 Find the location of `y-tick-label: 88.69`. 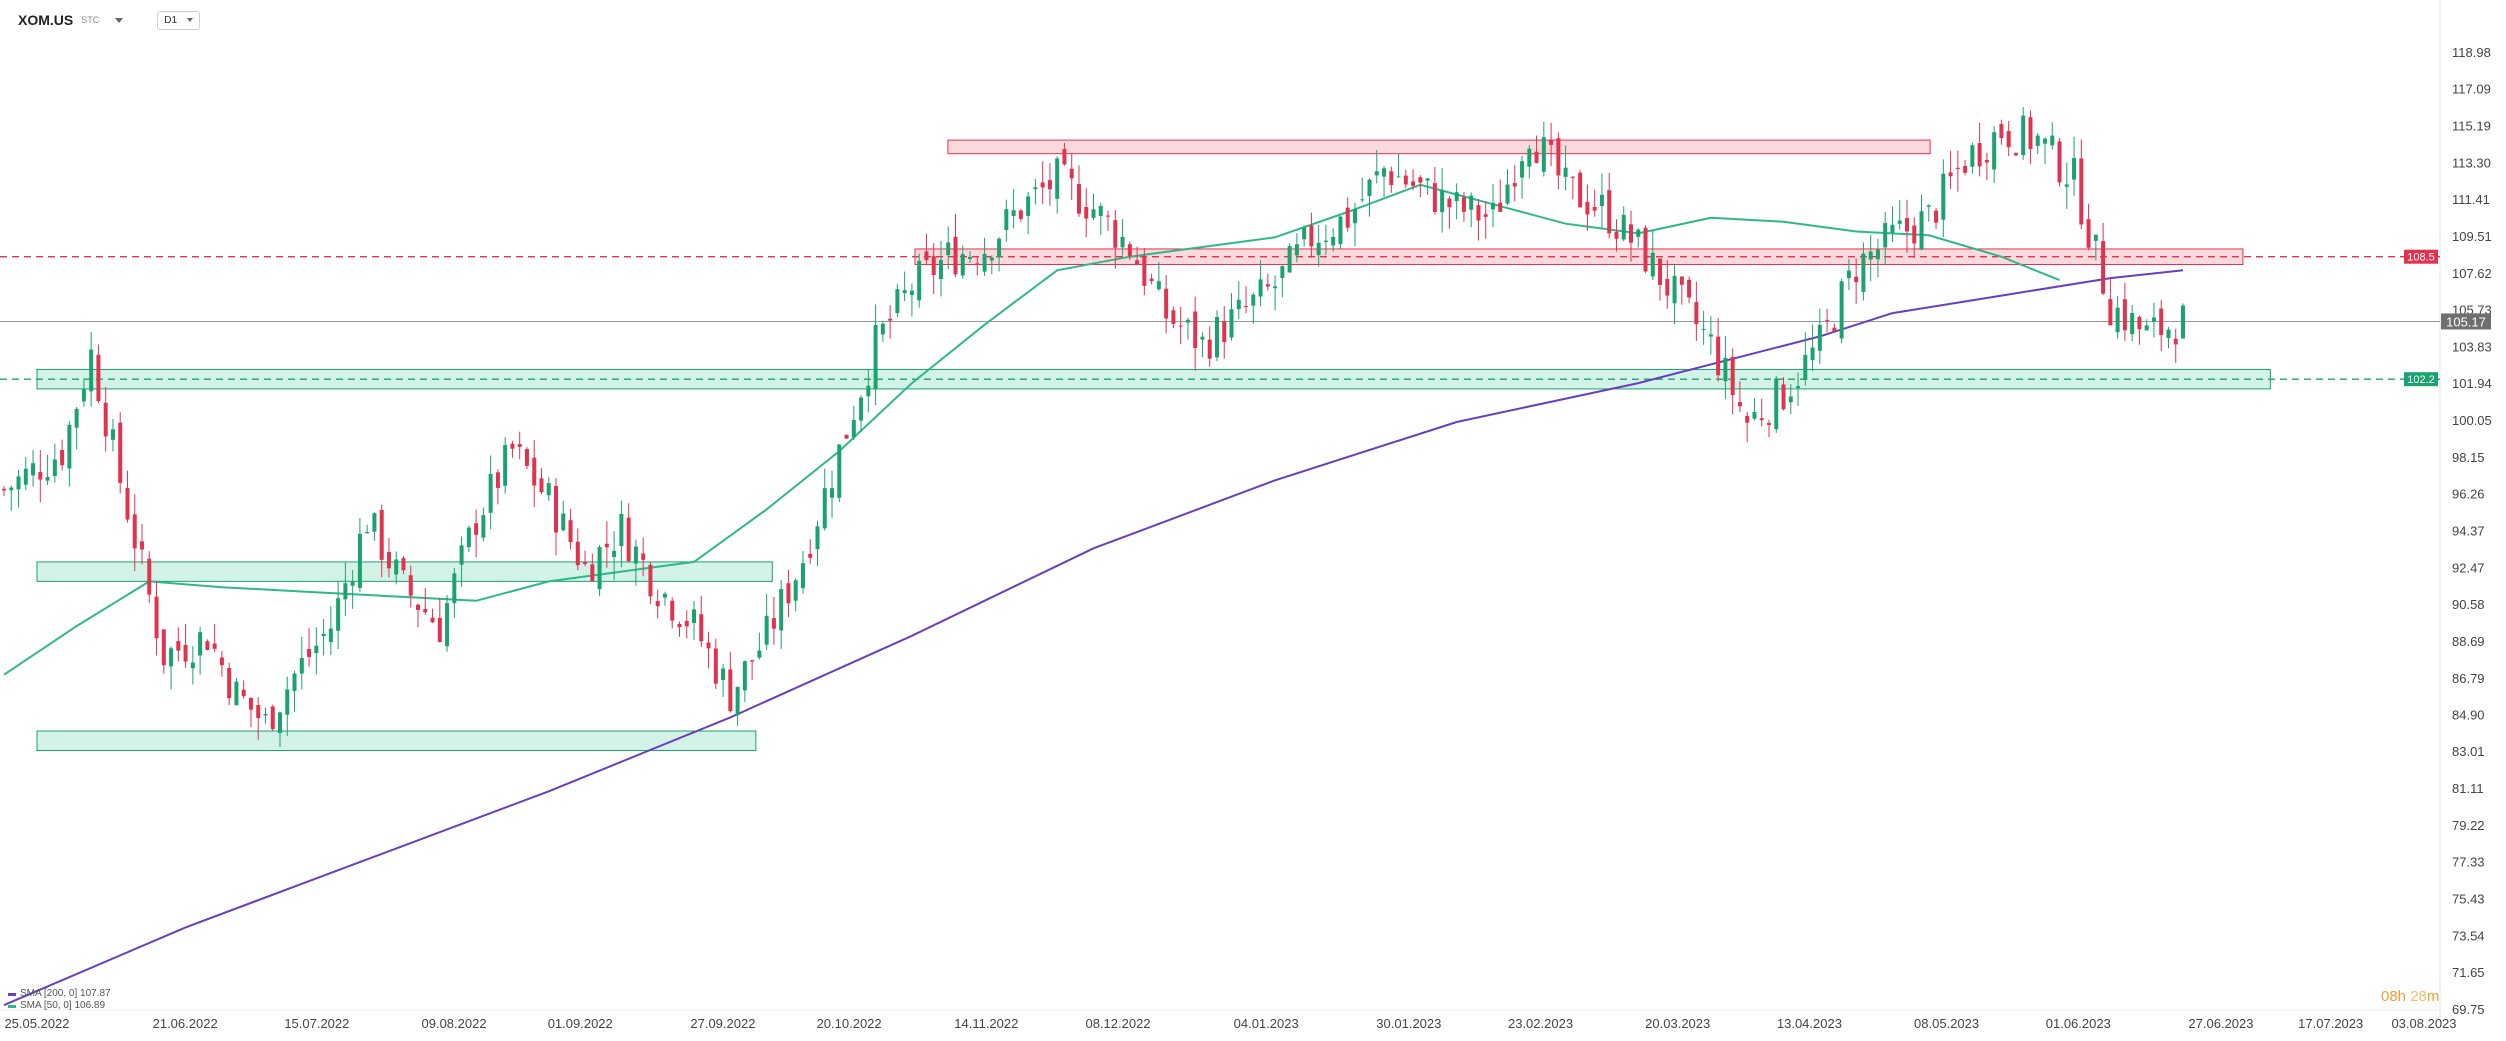

y-tick-label: 88.69 is located at coordinates (2468, 641).